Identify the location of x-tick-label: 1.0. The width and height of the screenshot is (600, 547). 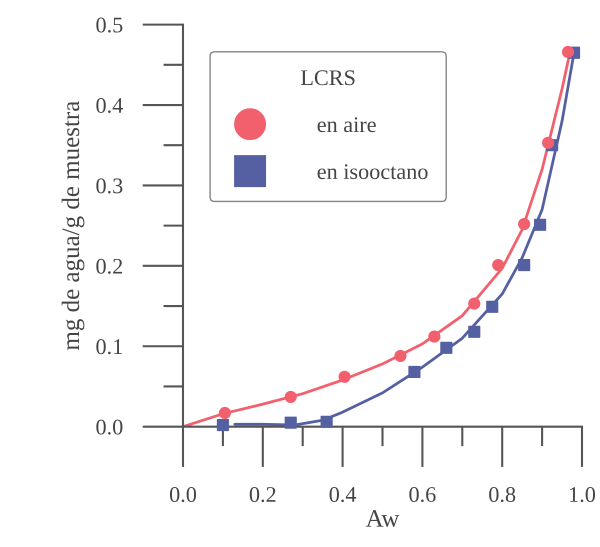
(583, 494).